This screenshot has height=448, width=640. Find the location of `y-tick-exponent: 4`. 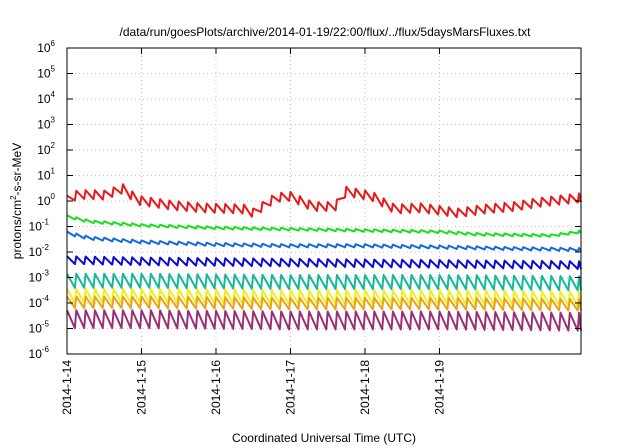

y-tick-exponent: 4 is located at coordinates (53, 94).